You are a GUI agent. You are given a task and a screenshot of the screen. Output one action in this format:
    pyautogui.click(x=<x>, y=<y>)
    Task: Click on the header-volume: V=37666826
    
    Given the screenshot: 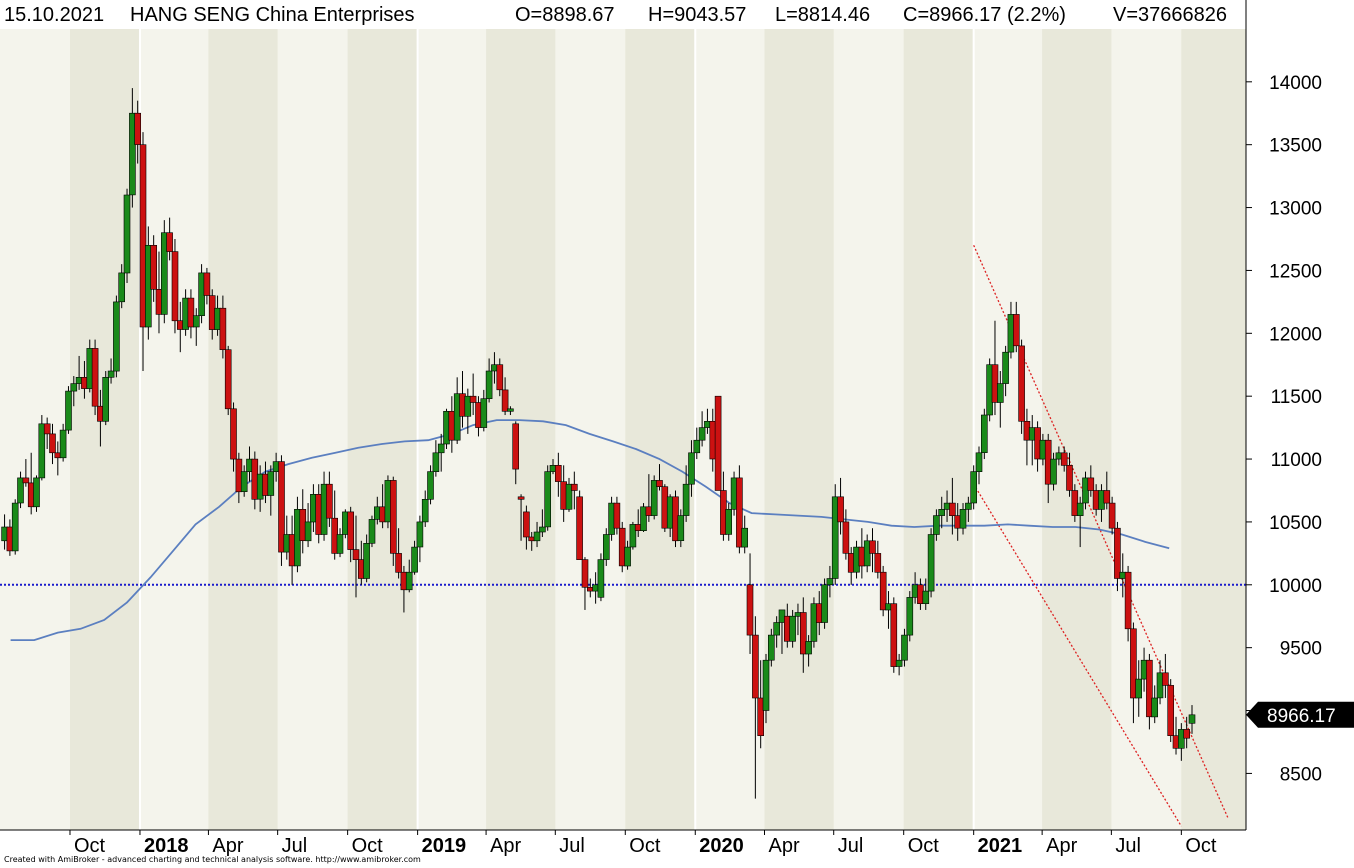 What is the action you would take?
    pyautogui.click(x=1170, y=15)
    